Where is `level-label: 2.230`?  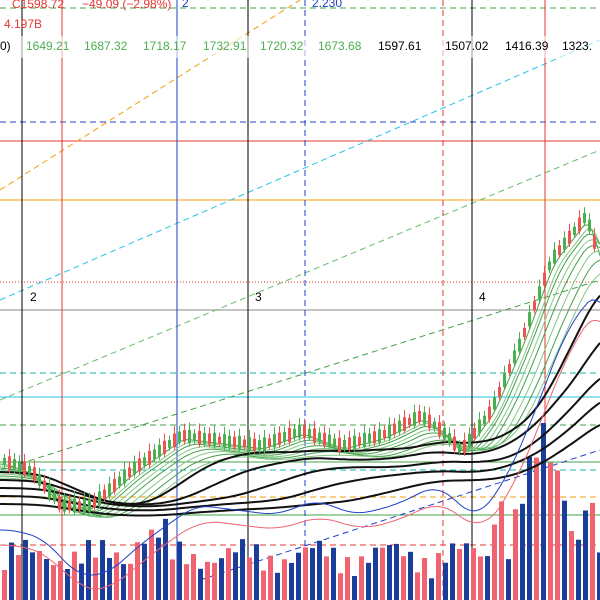 level-label: 2.230 is located at coordinates (327, 5).